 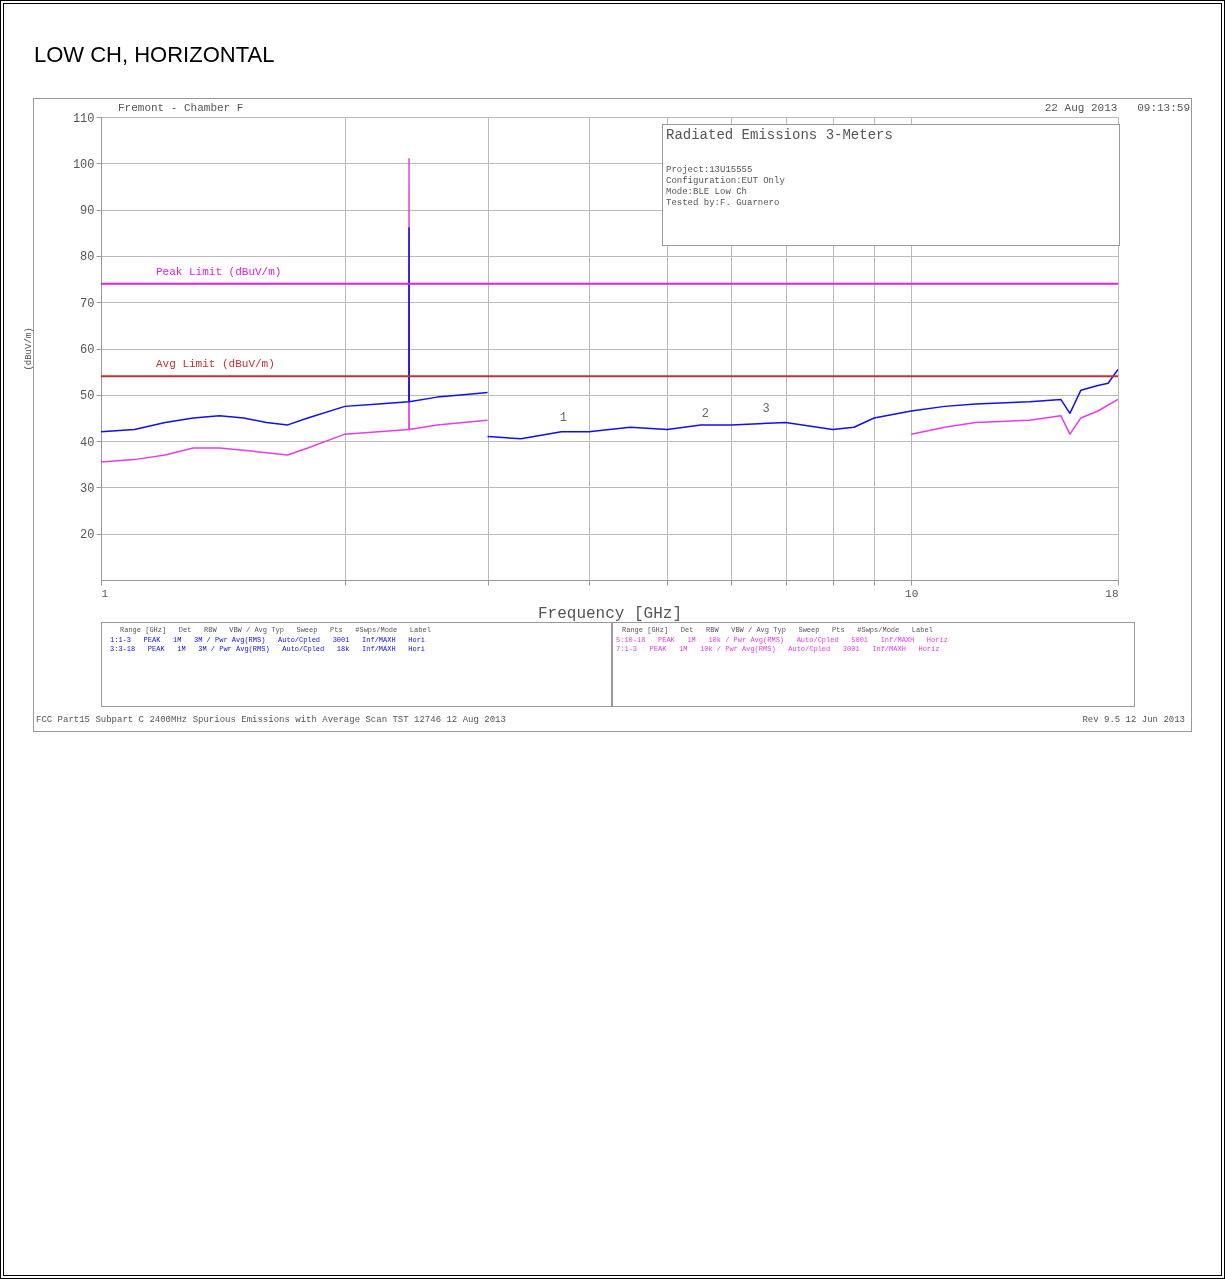 I want to click on annotation: 1, so click(x=563, y=418).